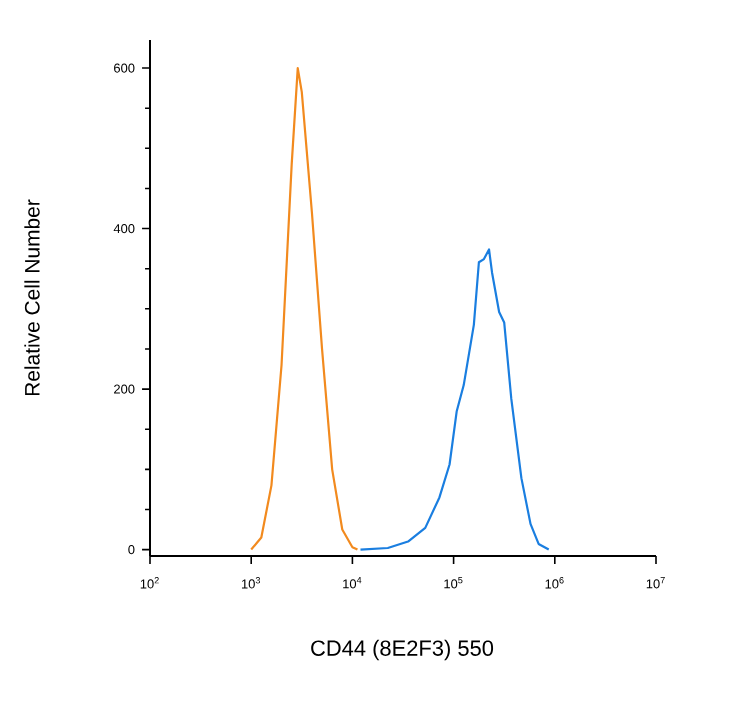 The image size is (742, 702). Describe the element at coordinates (402, 650) in the screenshot. I see `x-axis-title: CD44 (8E2F3) 550` at that location.